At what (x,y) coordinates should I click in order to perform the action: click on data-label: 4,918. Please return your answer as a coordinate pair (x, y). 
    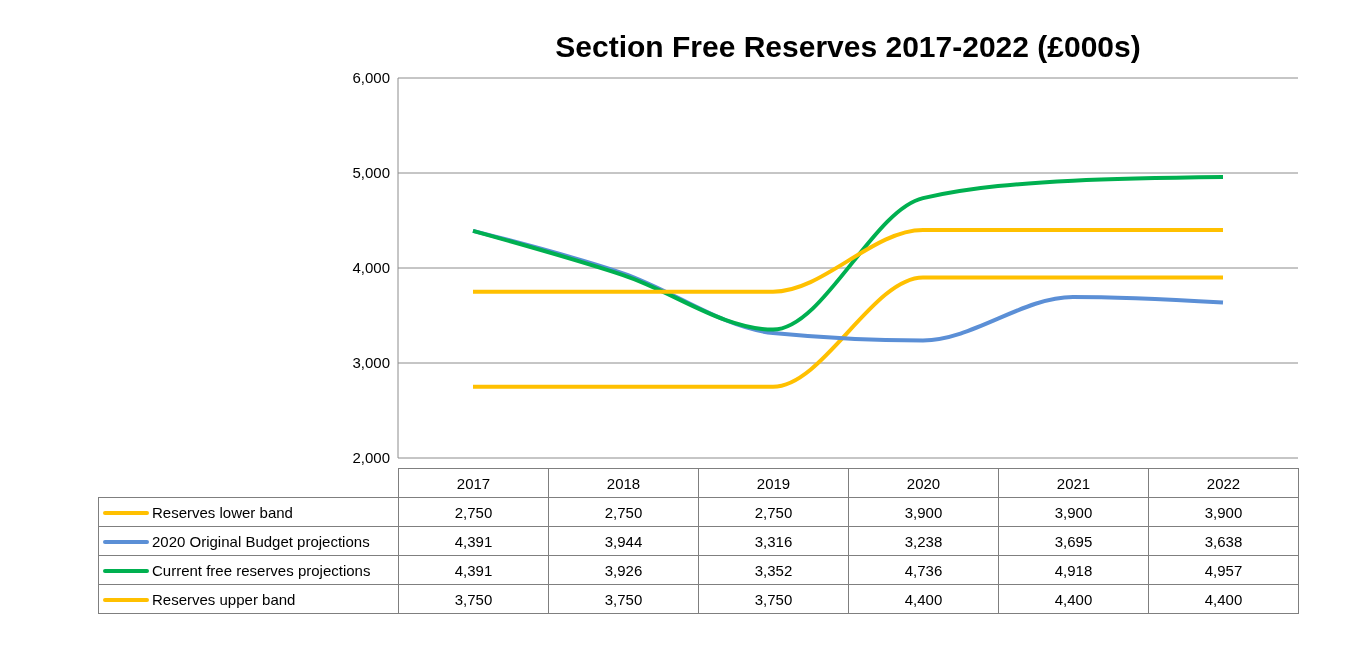
    Looking at the image, I should click on (1073, 570).